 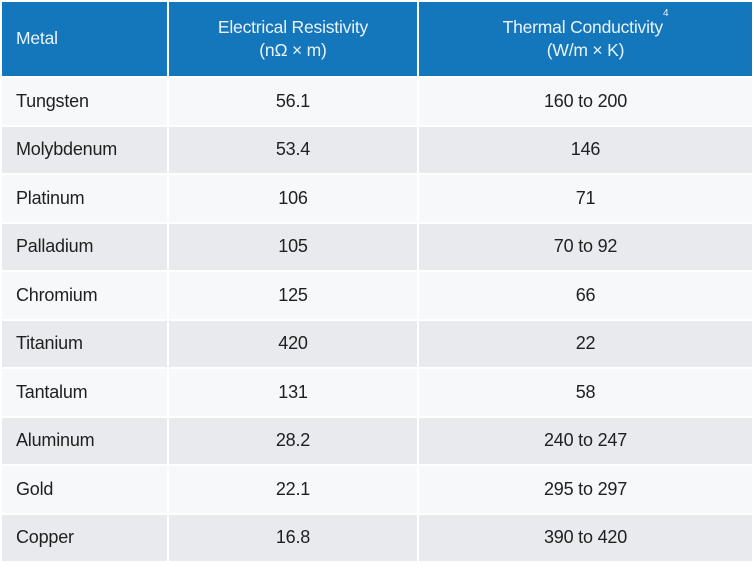 What do you see at coordinates (84, 101) in the screenshot?
I see `metal-name-cell: Tungsten` at bounding box center [84, 101].